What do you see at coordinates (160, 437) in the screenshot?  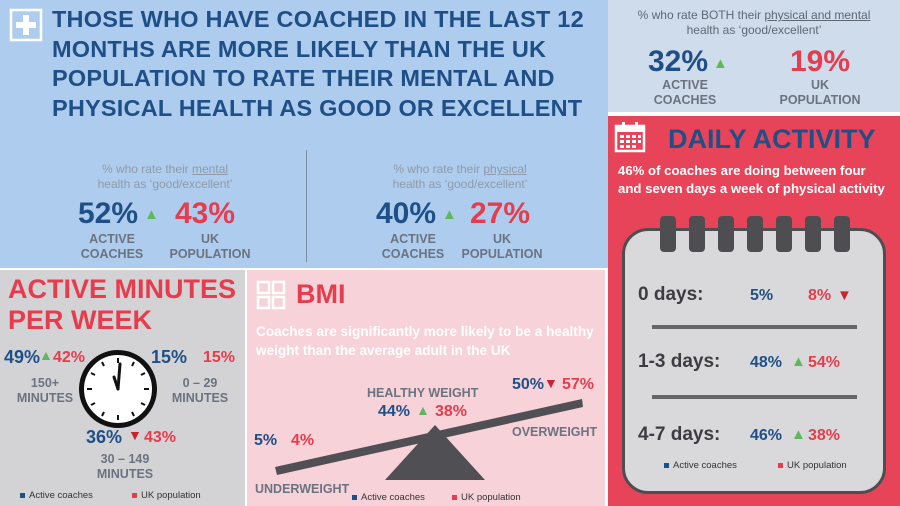 I see `minutes-mid-uk: 43%` at bounding box center [160, 437].